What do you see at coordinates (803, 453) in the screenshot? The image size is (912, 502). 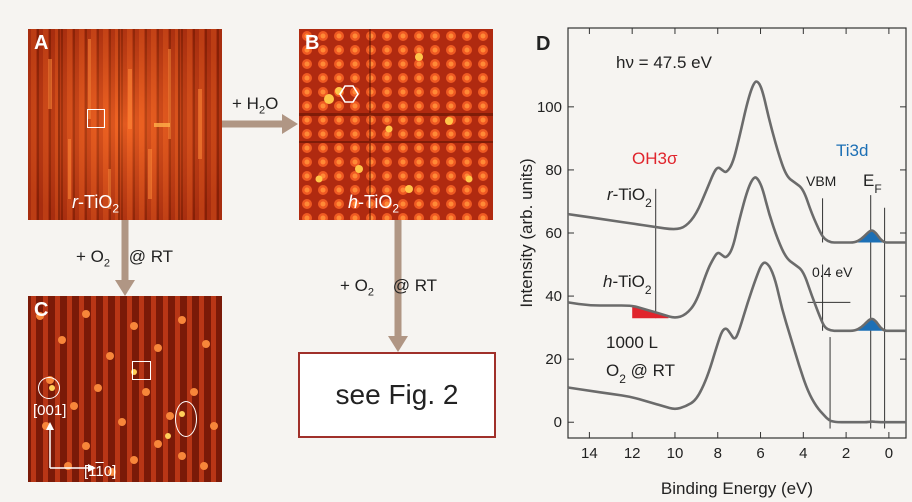 I see `x-tick-label: 4` at bounding box center [803, 453].